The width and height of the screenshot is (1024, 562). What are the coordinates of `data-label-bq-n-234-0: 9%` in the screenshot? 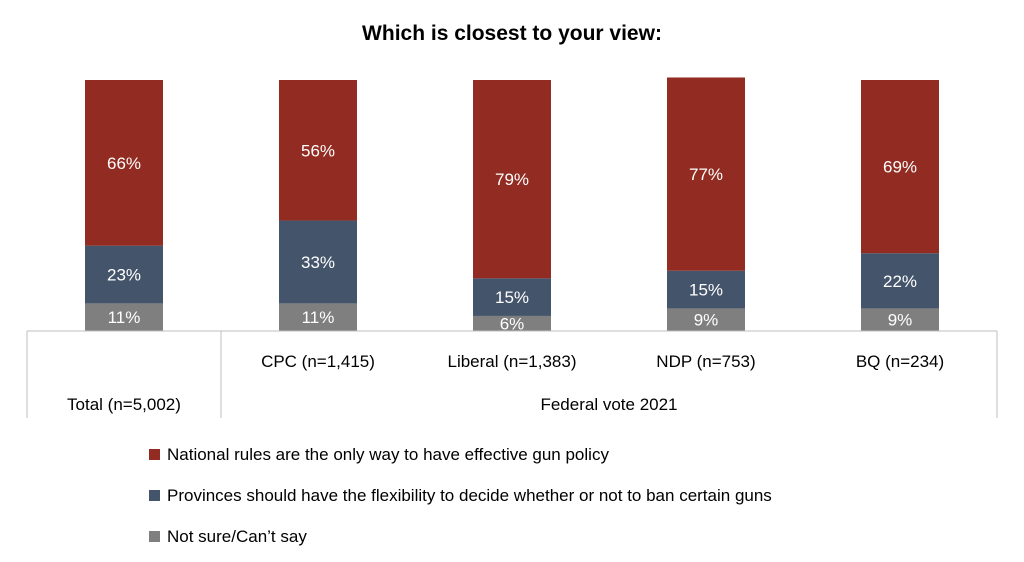 It's located at (900, 320).